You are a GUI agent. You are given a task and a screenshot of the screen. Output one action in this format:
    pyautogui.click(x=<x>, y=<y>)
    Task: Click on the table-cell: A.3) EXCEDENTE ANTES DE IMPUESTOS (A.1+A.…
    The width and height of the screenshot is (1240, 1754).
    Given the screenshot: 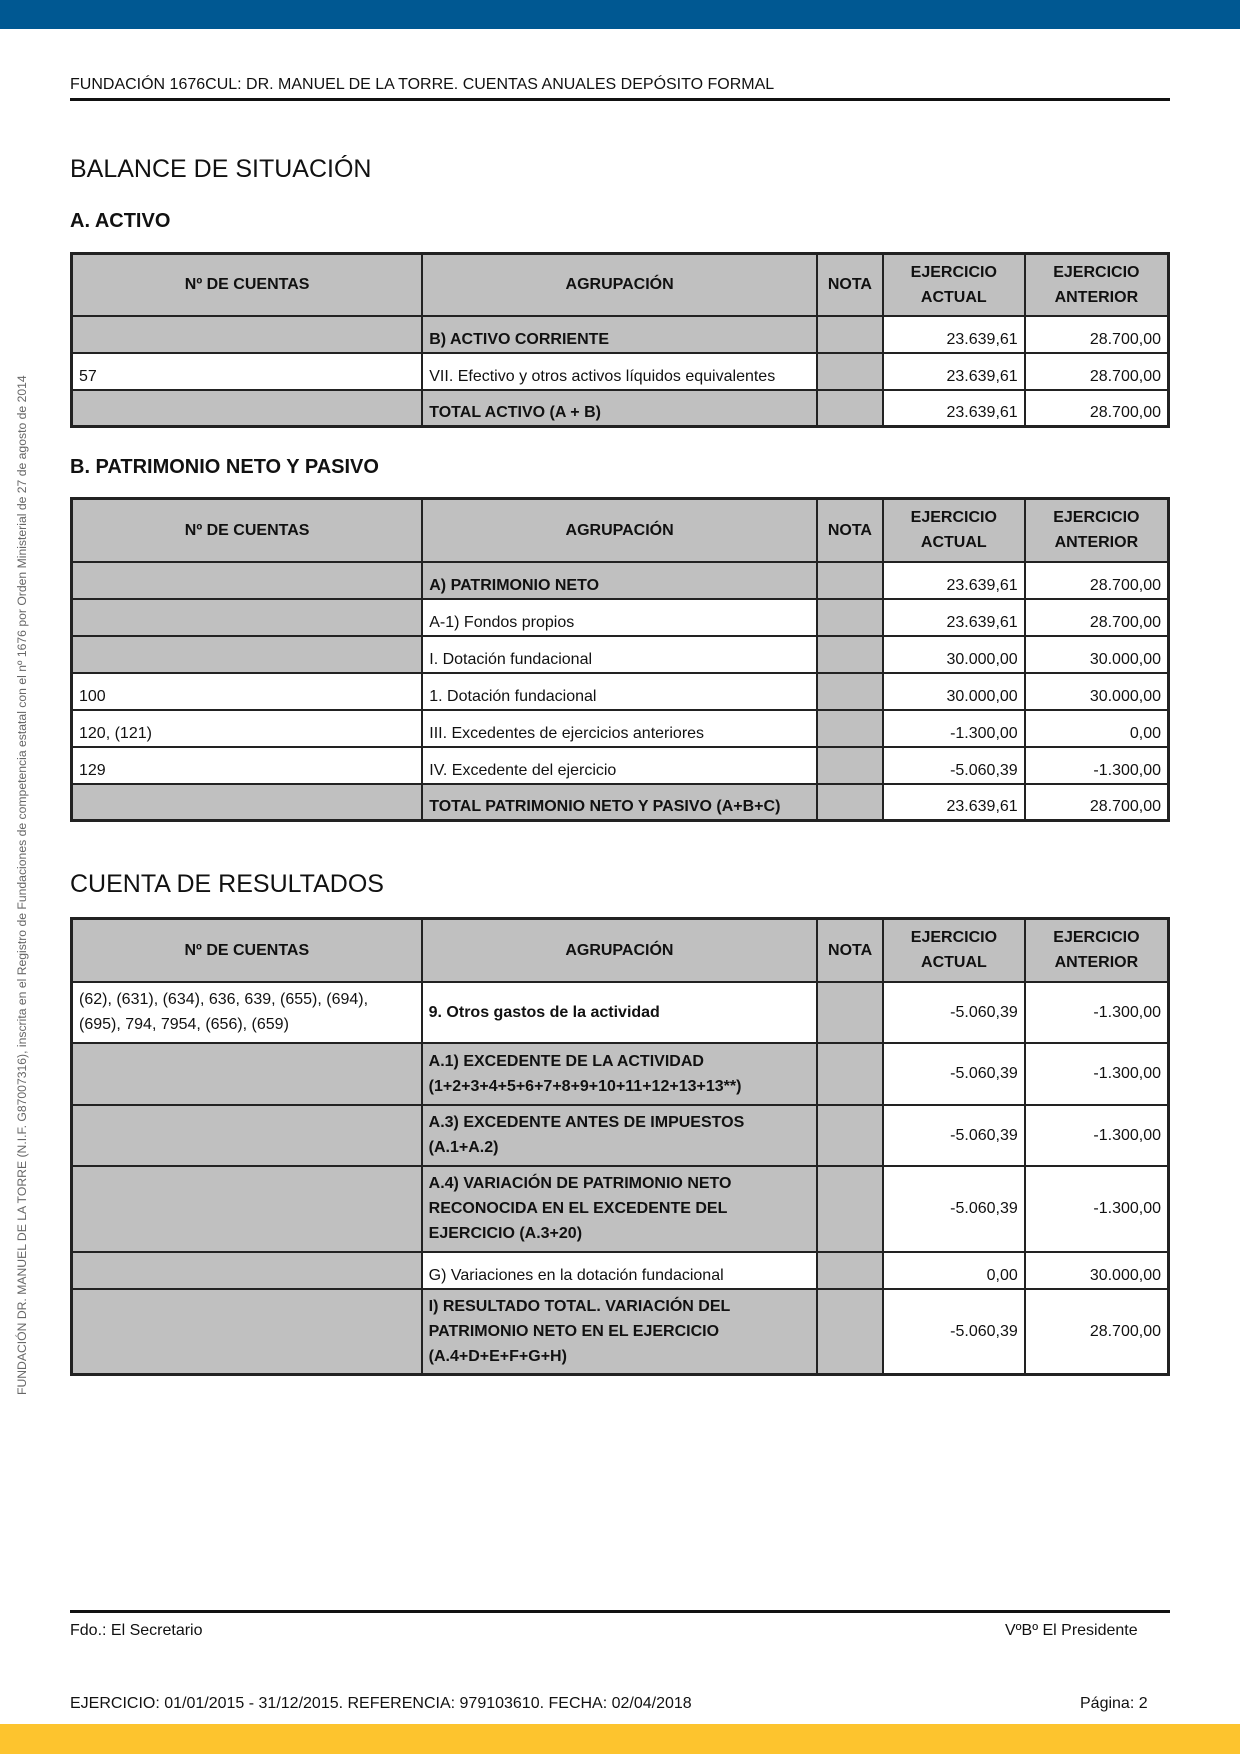 What is the action you would take?
    pyautogui.click(x=619, y=1135)
    